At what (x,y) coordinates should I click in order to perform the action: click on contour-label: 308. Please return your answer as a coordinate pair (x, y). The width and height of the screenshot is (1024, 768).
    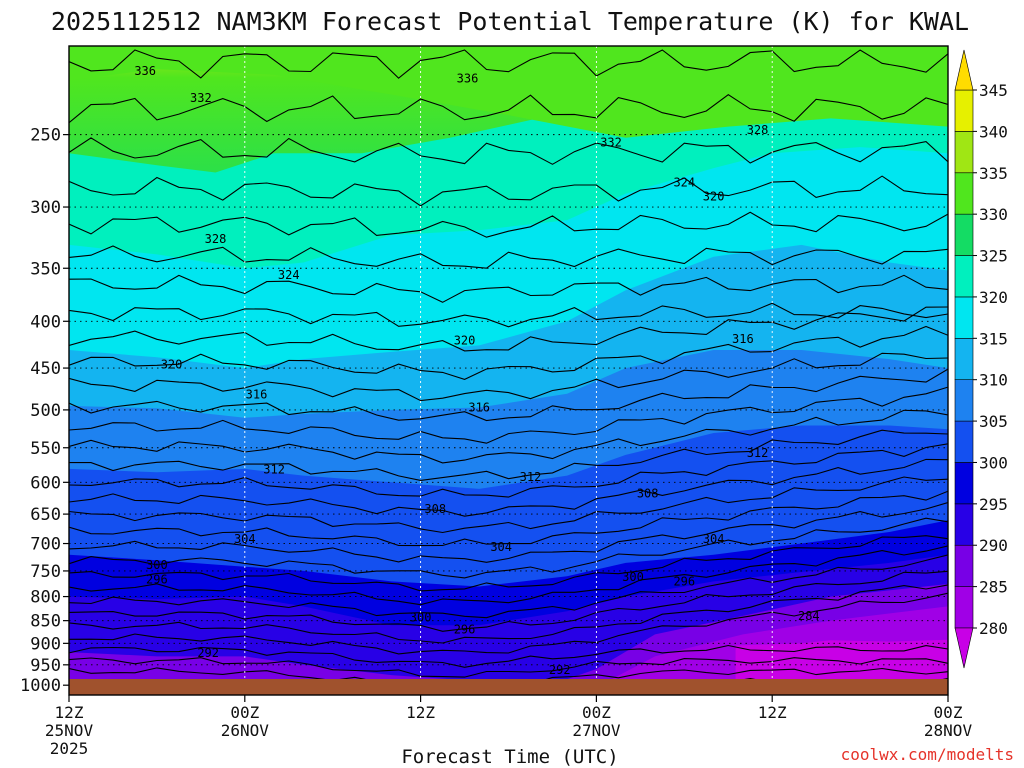
    Looking at the image, I should click on (648, 493).